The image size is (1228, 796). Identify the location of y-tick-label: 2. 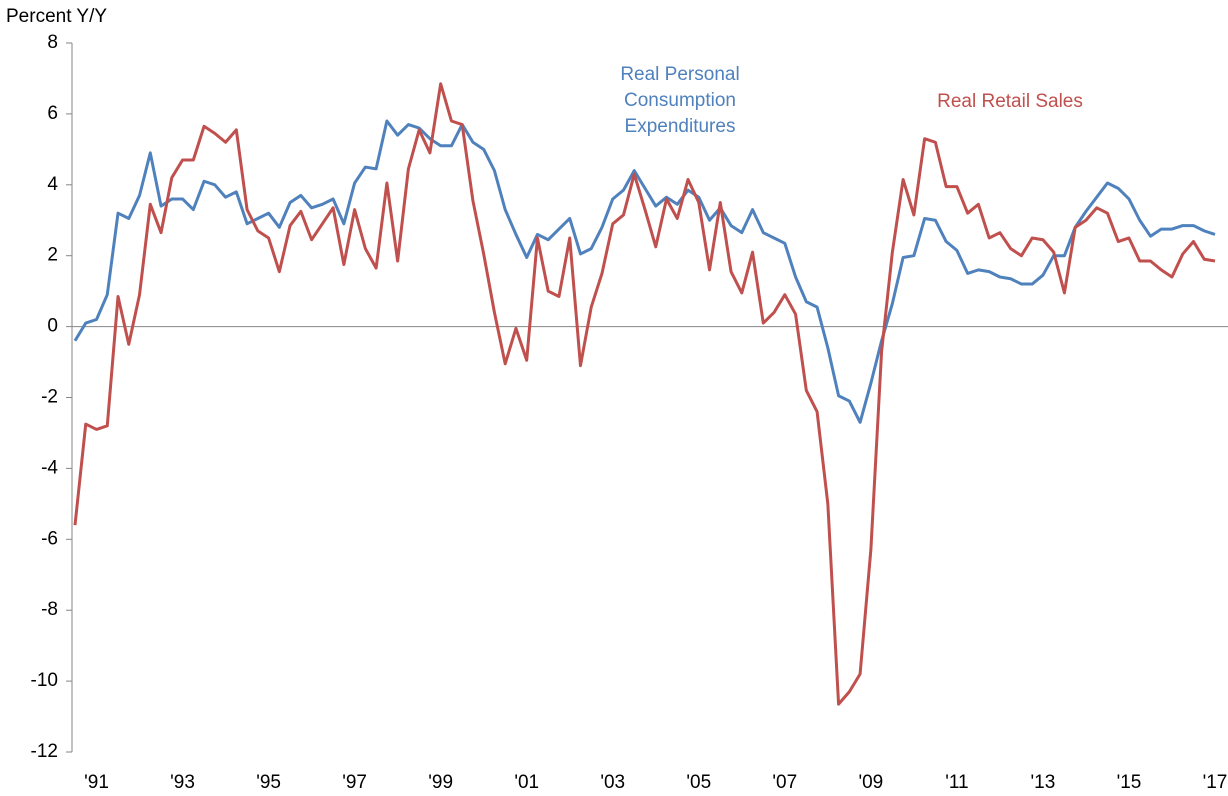
(52, 255).